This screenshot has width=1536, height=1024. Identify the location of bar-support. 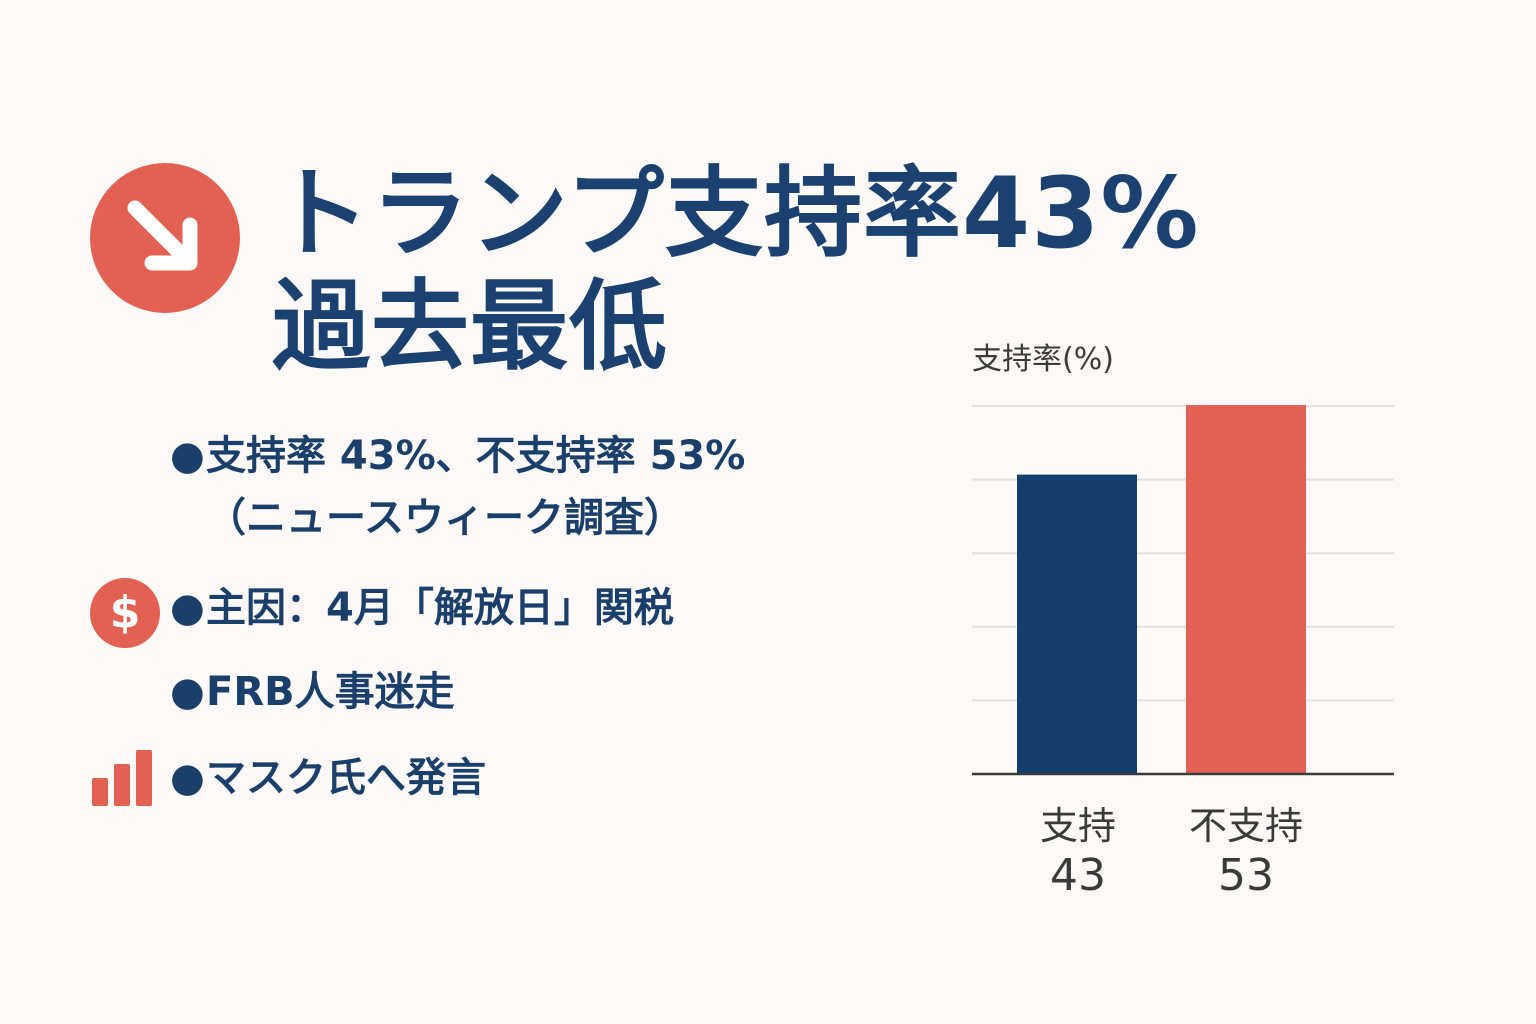
(1077, 624).